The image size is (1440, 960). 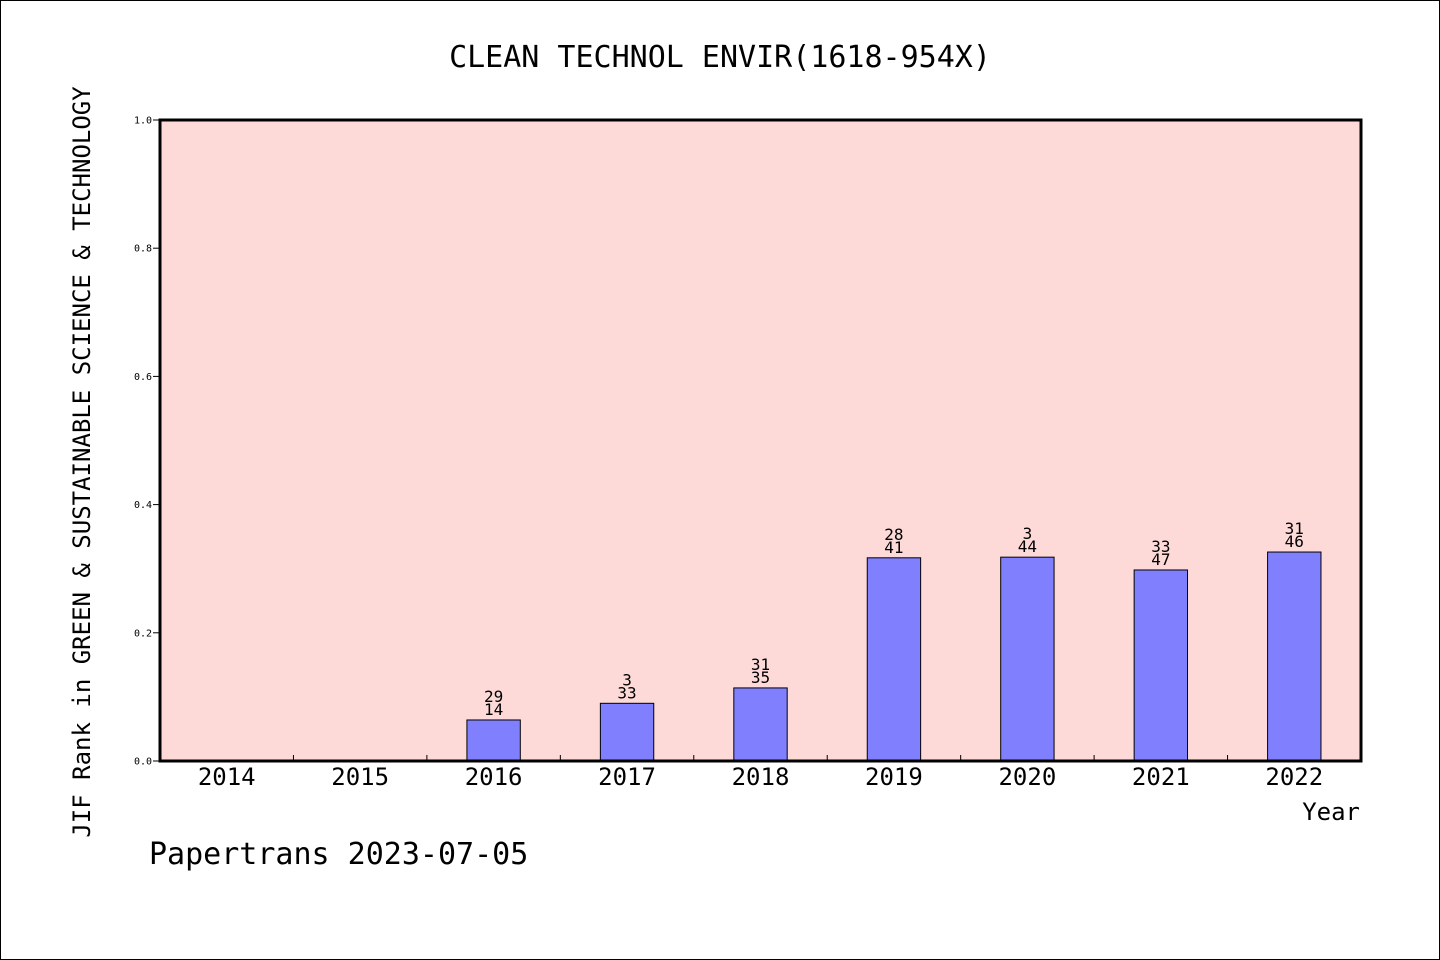 I want to click on bar-label-top: 28, so click(x=893, y=534).